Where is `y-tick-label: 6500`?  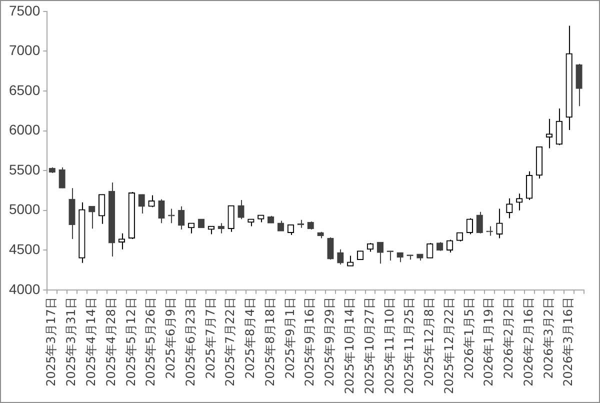 y-tick-label: 6500 is located at coordinates (24, 90).